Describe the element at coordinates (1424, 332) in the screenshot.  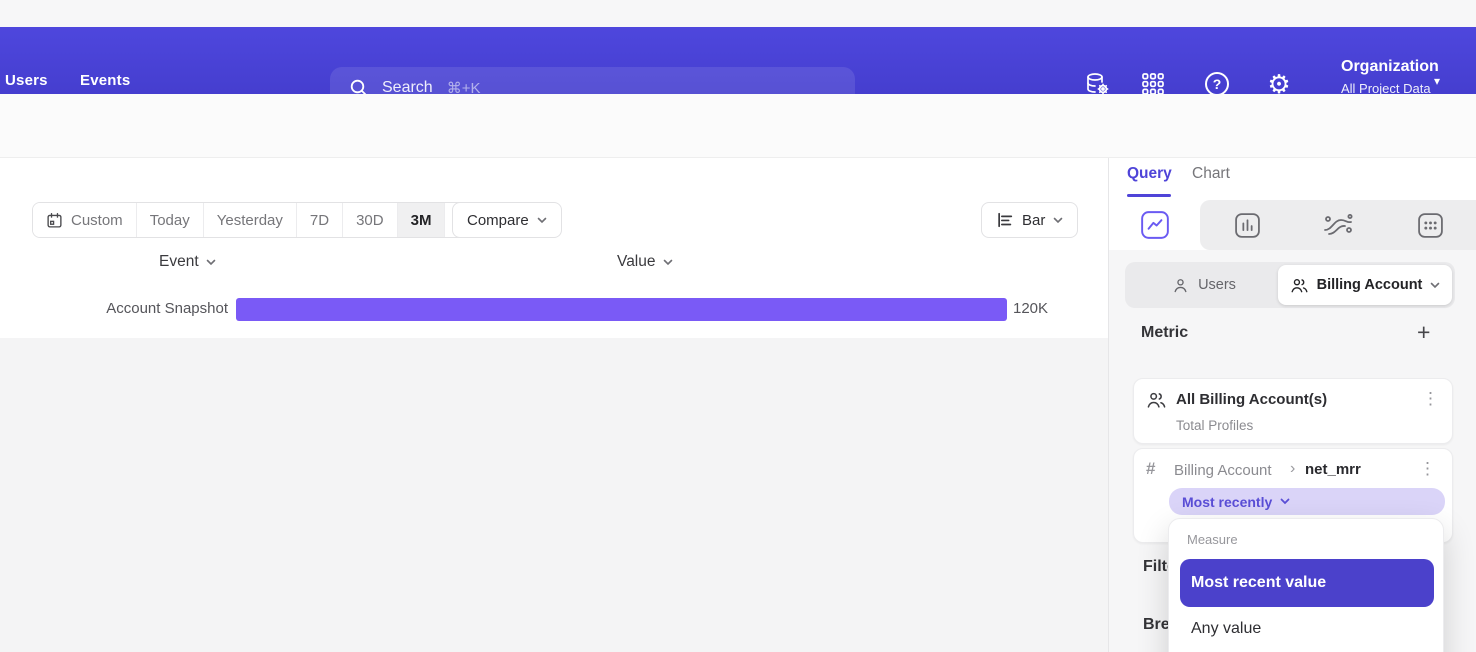
I see `add-metric-button: +` at that location.